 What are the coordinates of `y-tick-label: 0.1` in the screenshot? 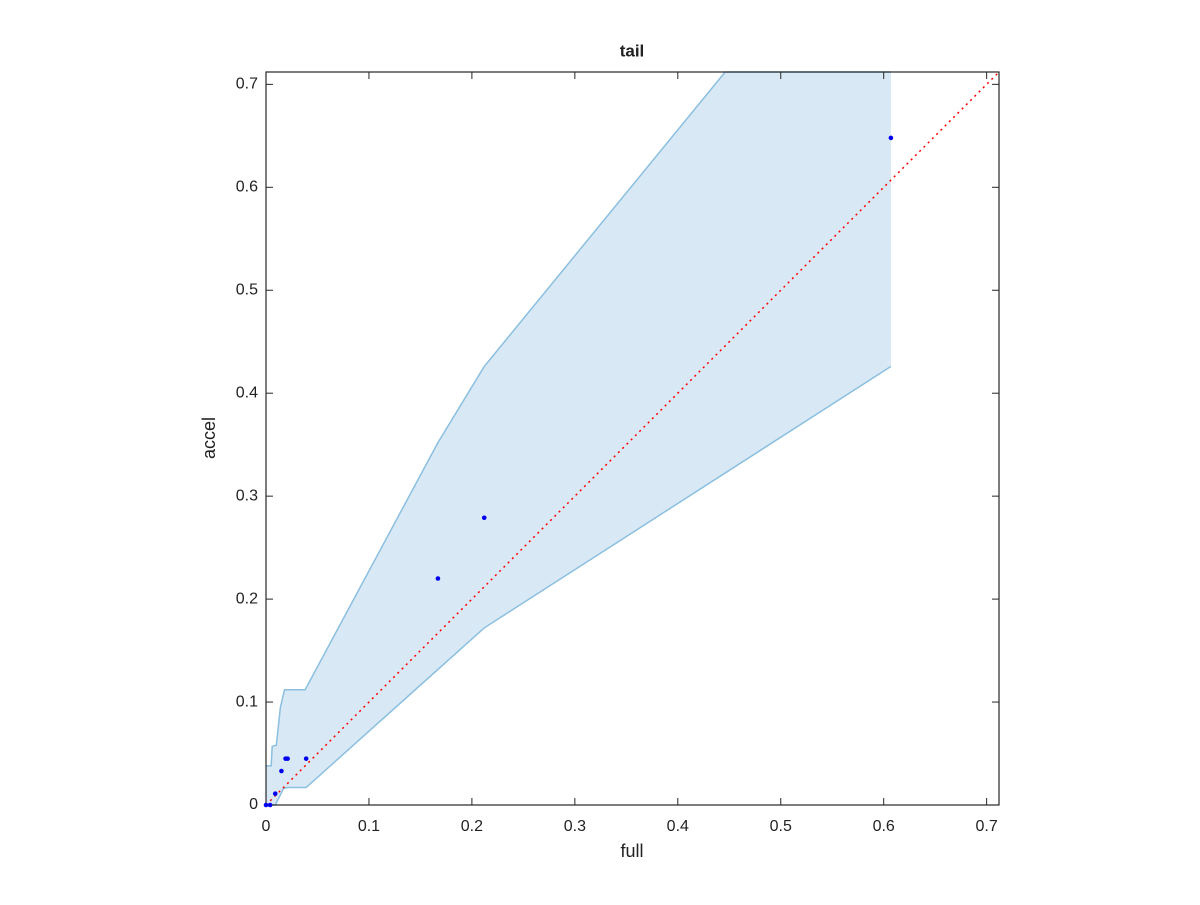 It's located at (247, 701).